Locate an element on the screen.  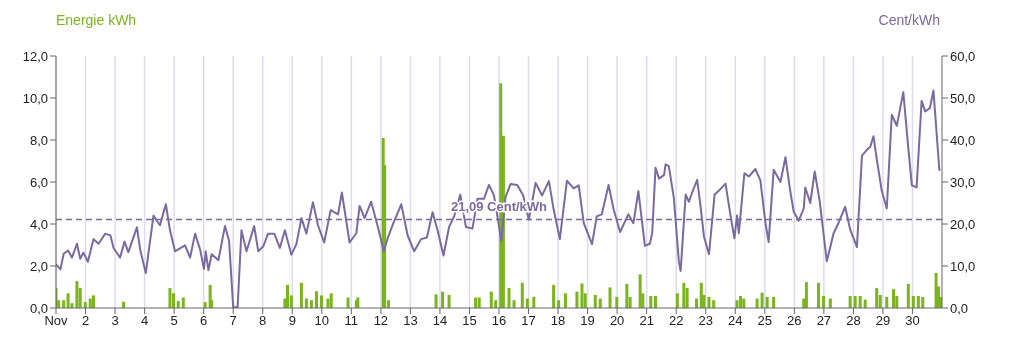
y-tick-label: 8,0 is located at coordinates (38, 140).